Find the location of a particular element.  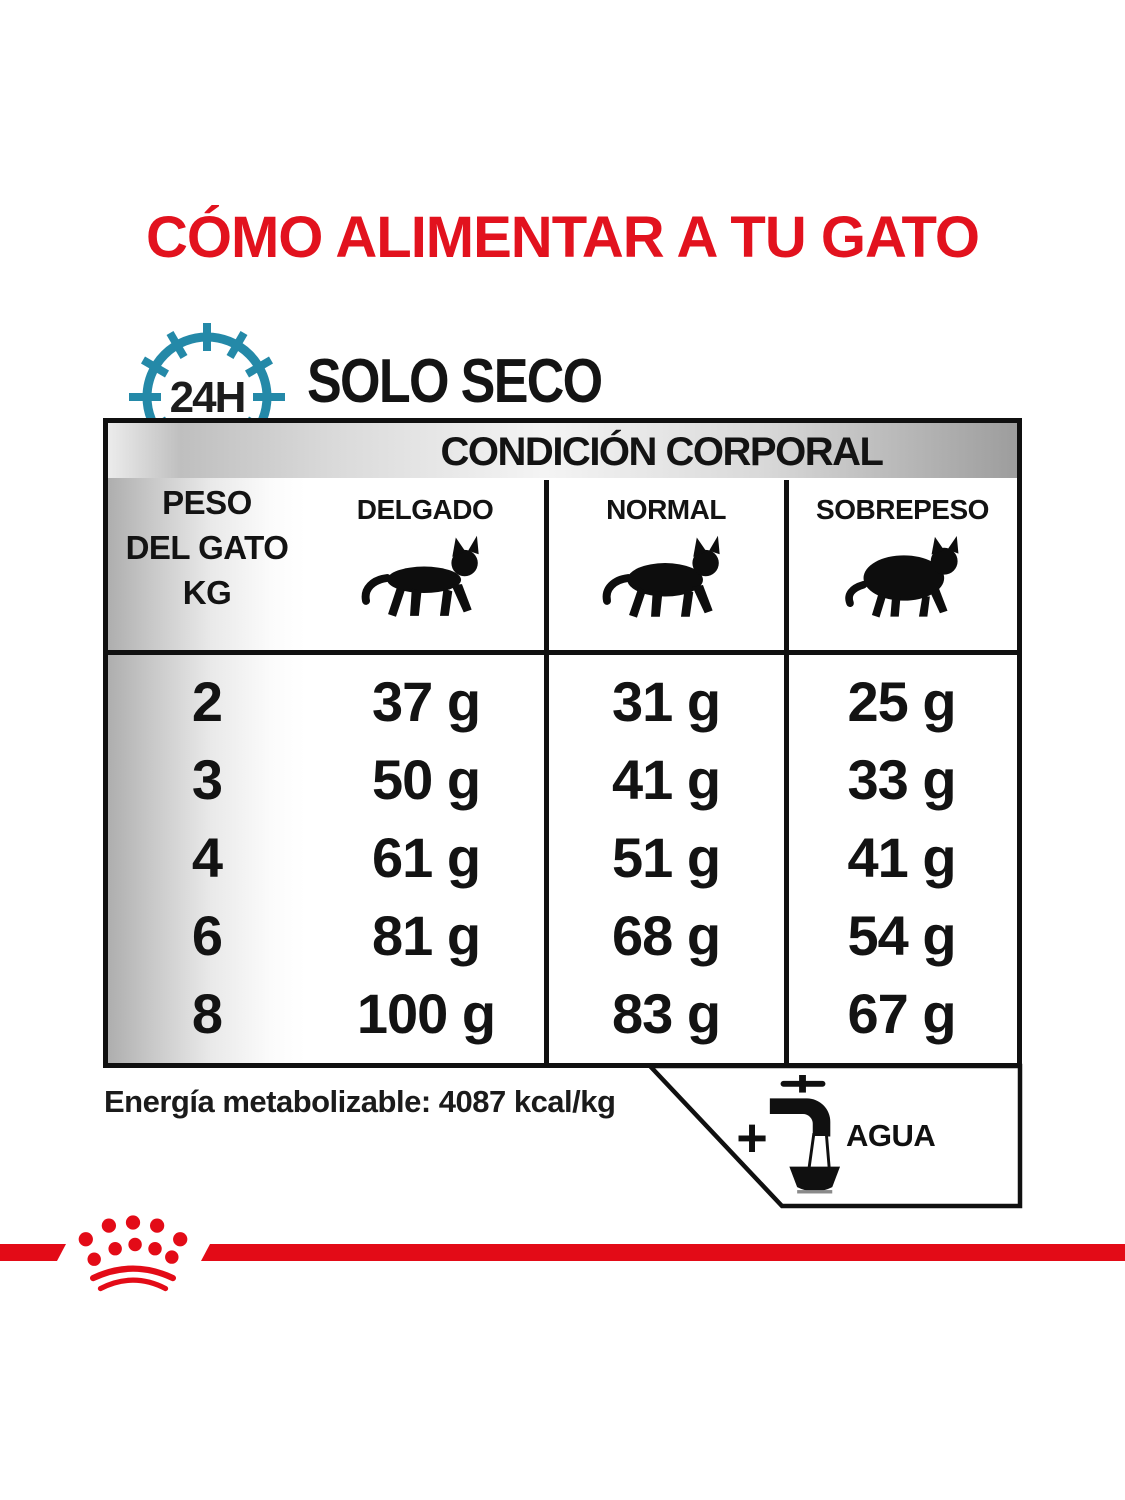

table-row: 8 100 g 83 g 67 g is located at coordinates (562, 1014).